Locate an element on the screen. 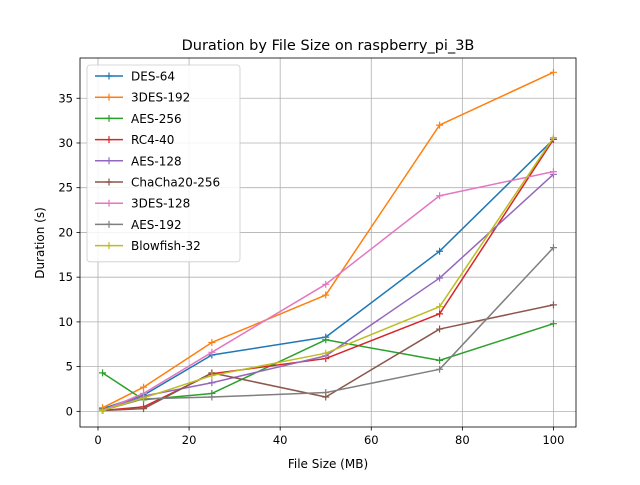 This screenshot has width=640, height=485. legend-item: 3DES-128 is located at coordinates (142, 204).